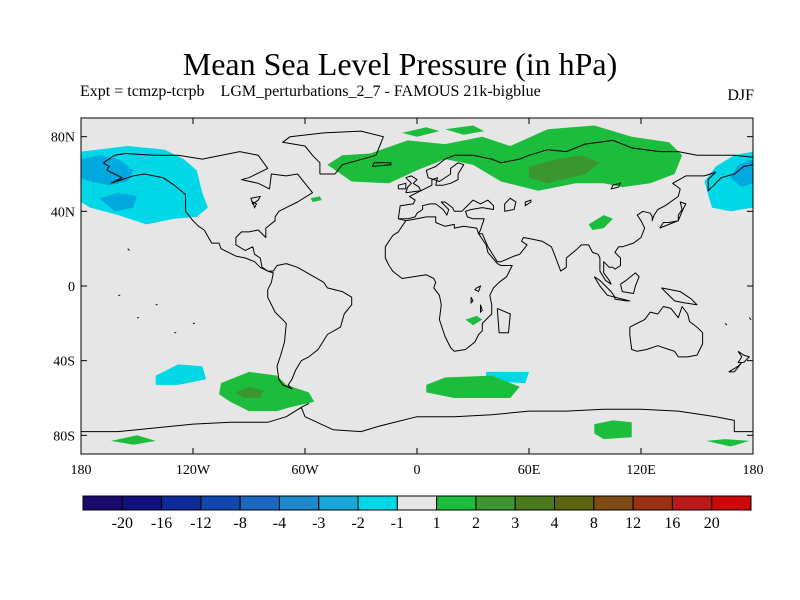 This screenshot has height=600, width=800. I want to click on anomaly-region-antarctic-high-east, so click(728, 443).